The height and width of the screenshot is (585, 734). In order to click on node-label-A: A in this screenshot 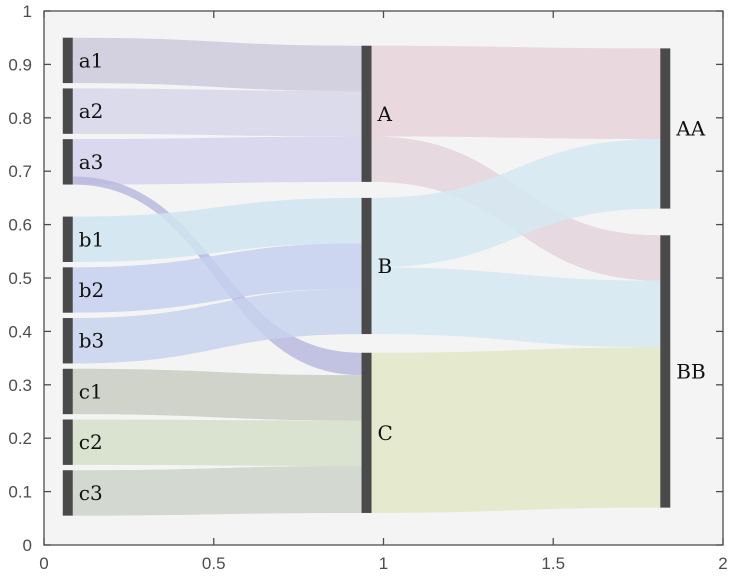, I will do `click(385, 114)`.